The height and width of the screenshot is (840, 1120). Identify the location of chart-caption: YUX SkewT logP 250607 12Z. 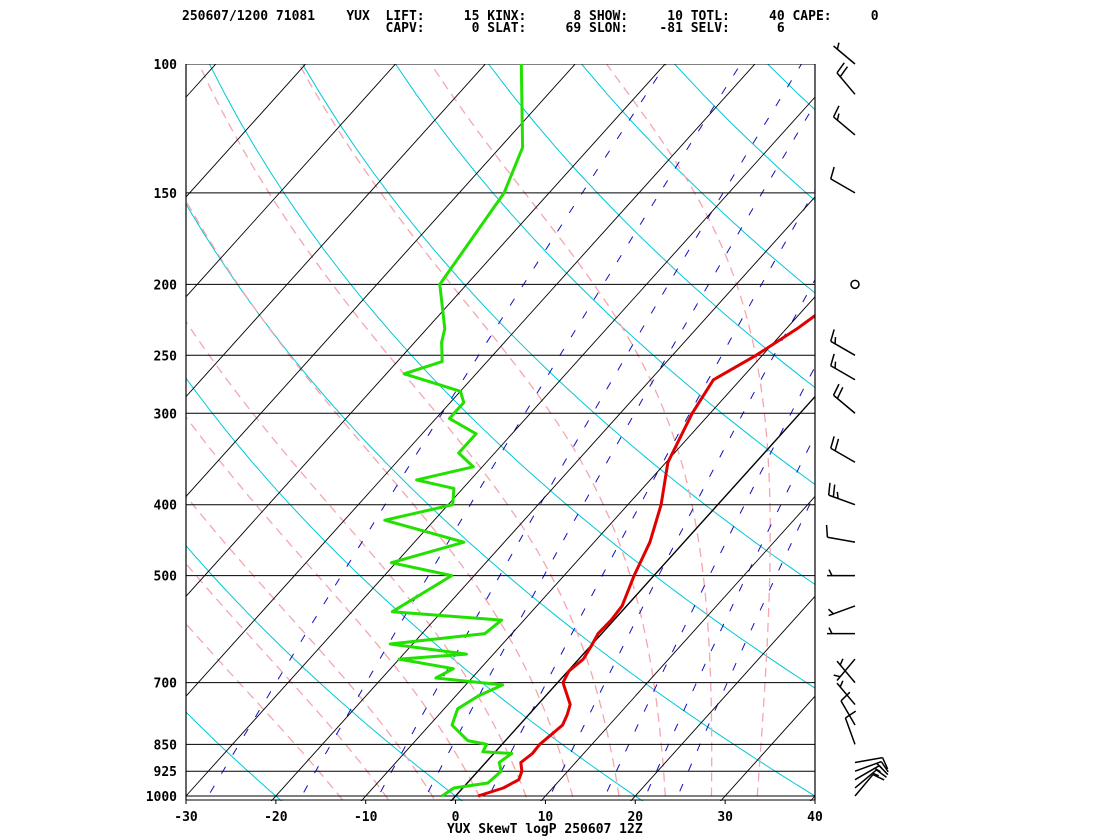
(545, 829).